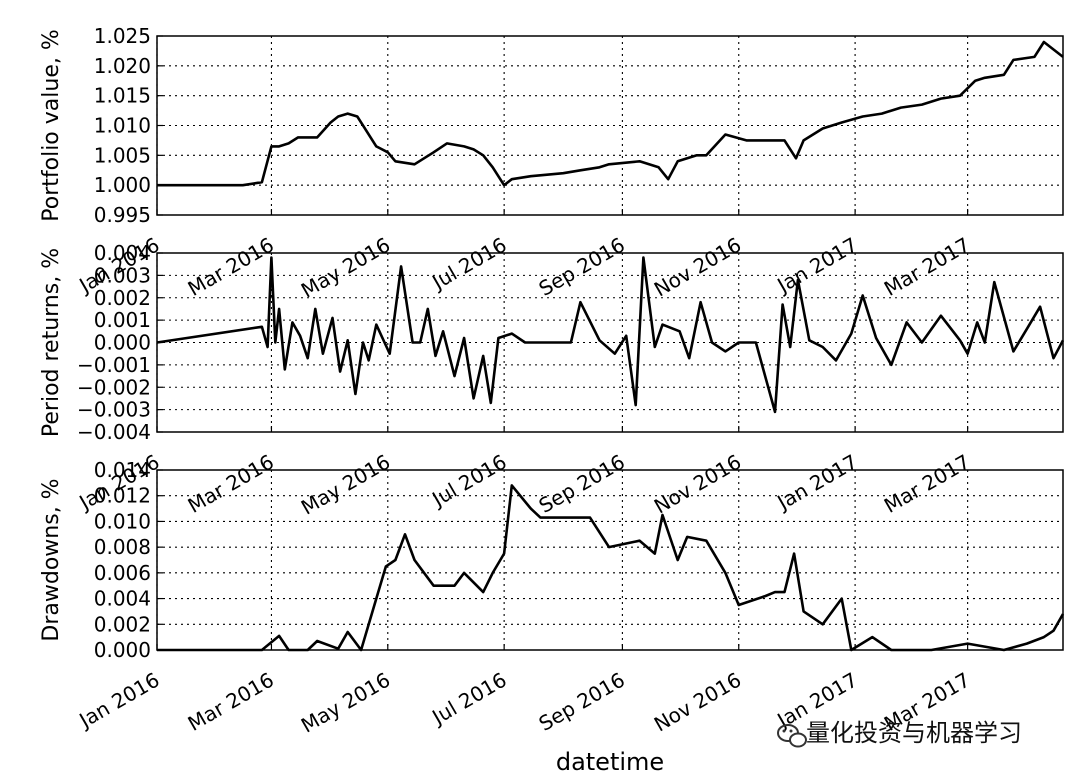 The image size is (1080, 780). What do you see at coordinates (51, 342) in the screenshot?
I see `y-axis-label: Period returns, %` at bounding box center [51, 342].